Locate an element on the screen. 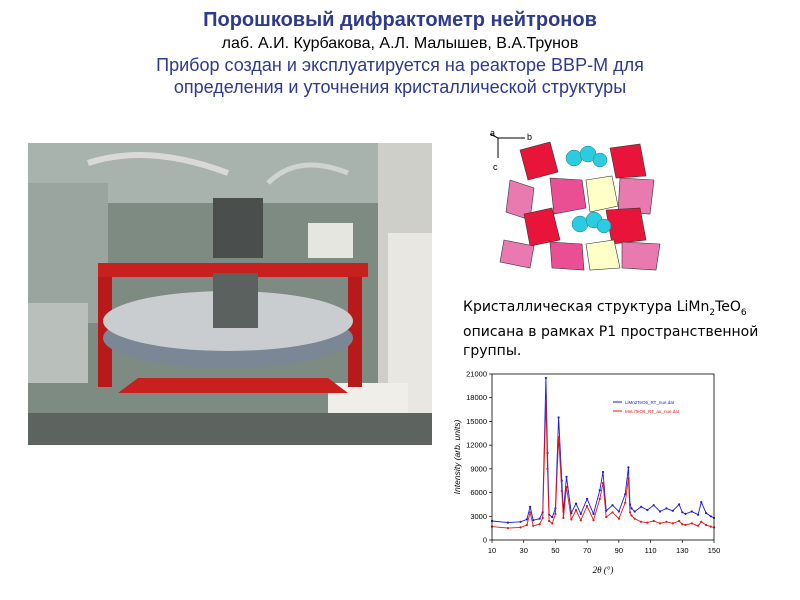 Image resolution: width=800 pixels, height=600 pixels. axis-b-label: b is located at coordinates (529, 137).